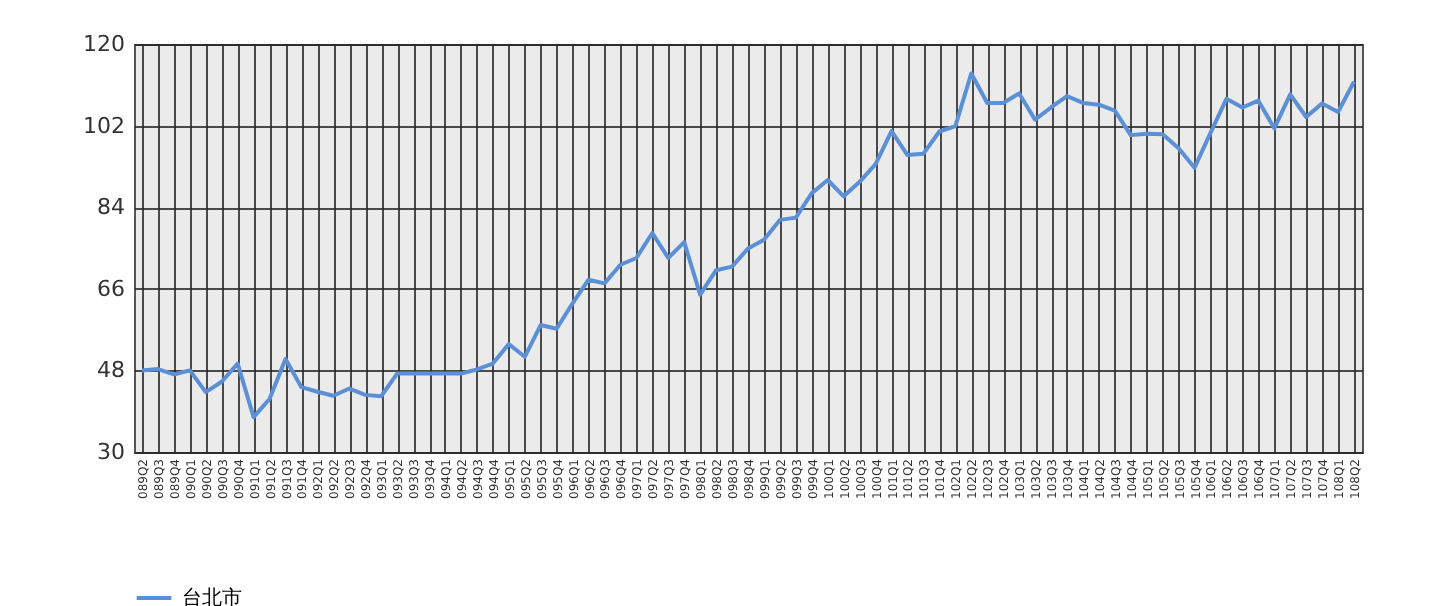 This screenshot has height=606, width=1440. I want to click on y-tick-label: 48, so click(111, 370).